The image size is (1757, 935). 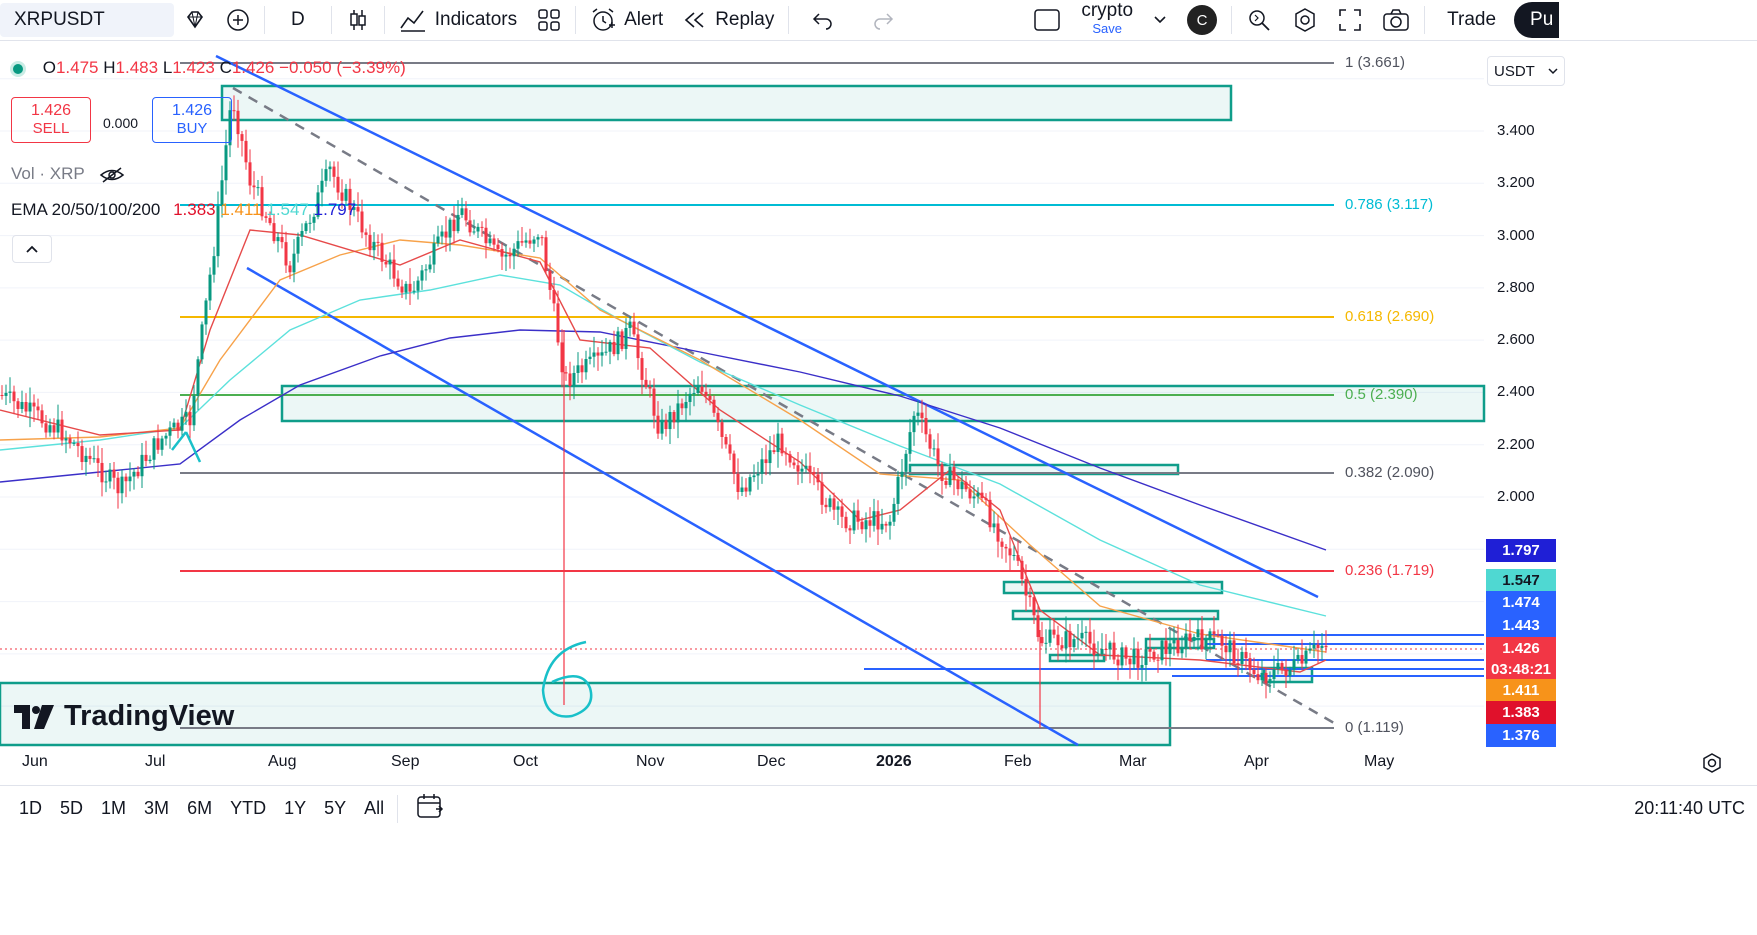 I want to click on range-button-1d: 1D, so click(x=31, y=808).